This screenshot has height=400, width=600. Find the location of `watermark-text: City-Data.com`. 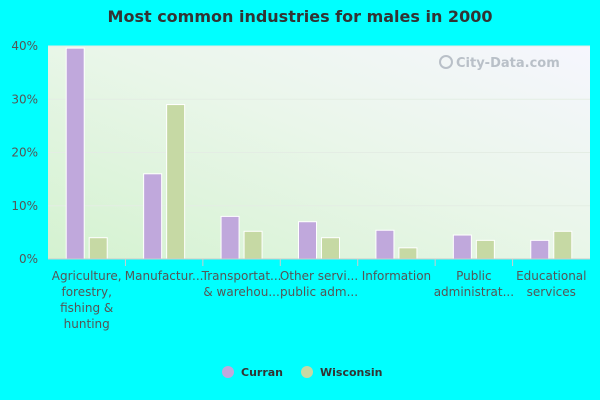

watermark-text: City-Data.com is located at coordinates (508, 63).